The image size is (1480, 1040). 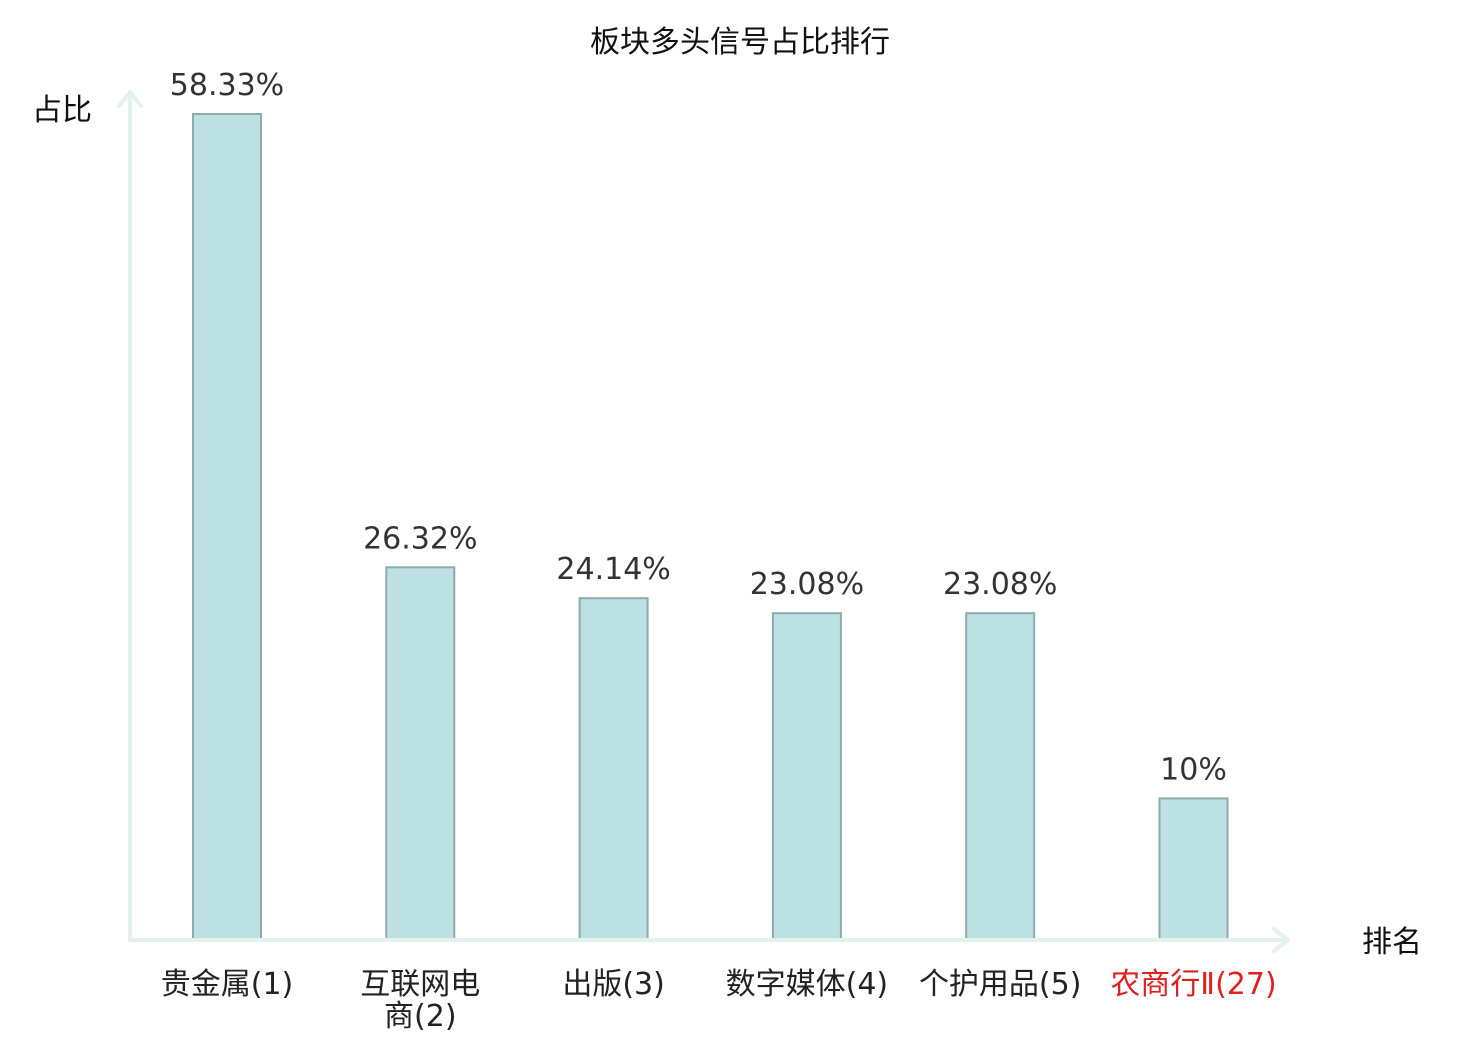 What do you see at coordinates (227, 984) in the screenshot?
I see `x-tick-label: 贵金属(1)` at bounding box center [227, 984].